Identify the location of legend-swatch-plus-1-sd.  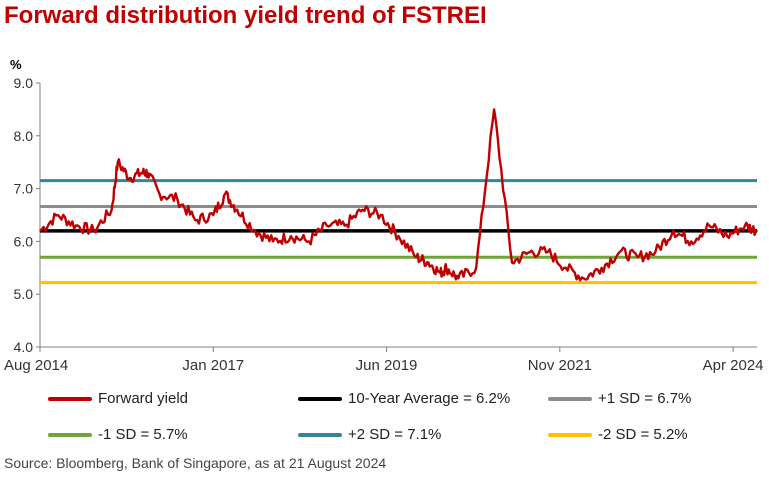
(570, 398).